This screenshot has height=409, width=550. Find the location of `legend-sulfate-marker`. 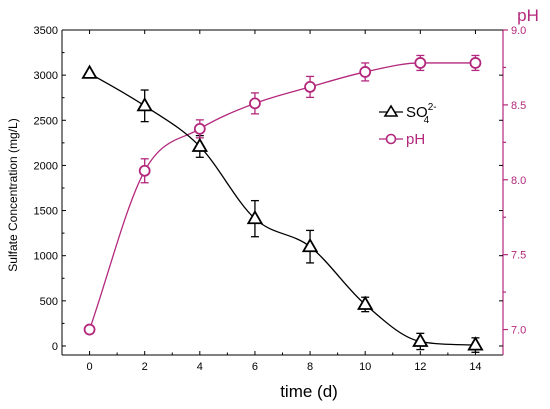

legend-sulfate-marker is located at coordinates (391, 110).